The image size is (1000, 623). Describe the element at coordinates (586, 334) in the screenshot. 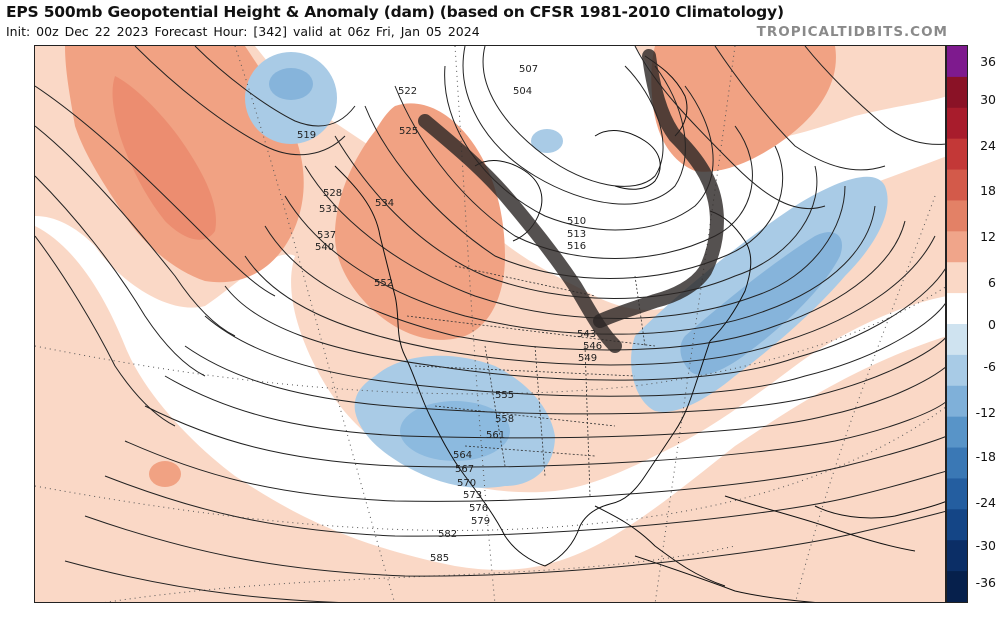

I see `height-label: 543` at that location.